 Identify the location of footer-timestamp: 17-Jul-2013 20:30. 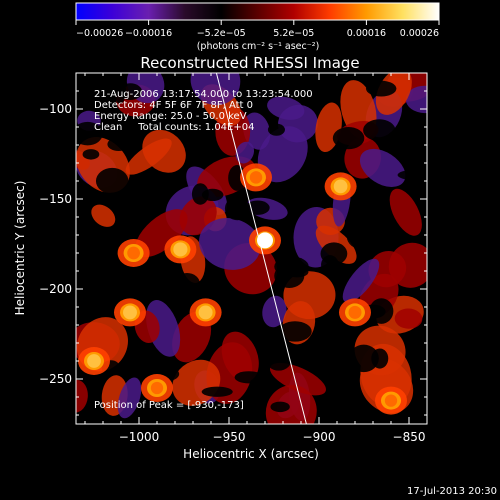
(452, 491).